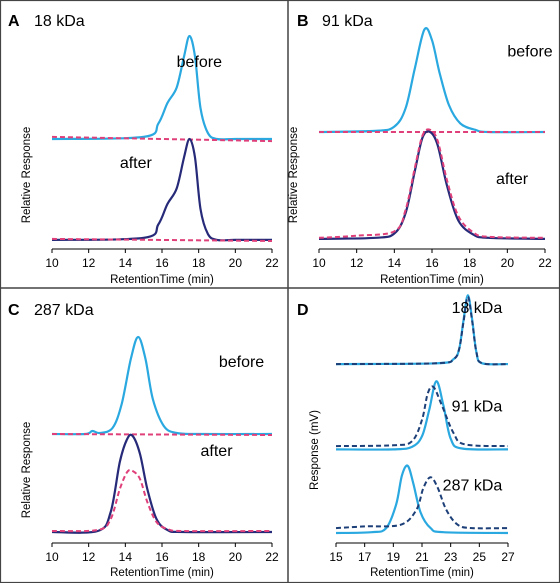 This screenshot has width=560, height=583. Describe the element at coordinates (451, 557) in the screenshot. I see `x-tick-label: 23` at that location.